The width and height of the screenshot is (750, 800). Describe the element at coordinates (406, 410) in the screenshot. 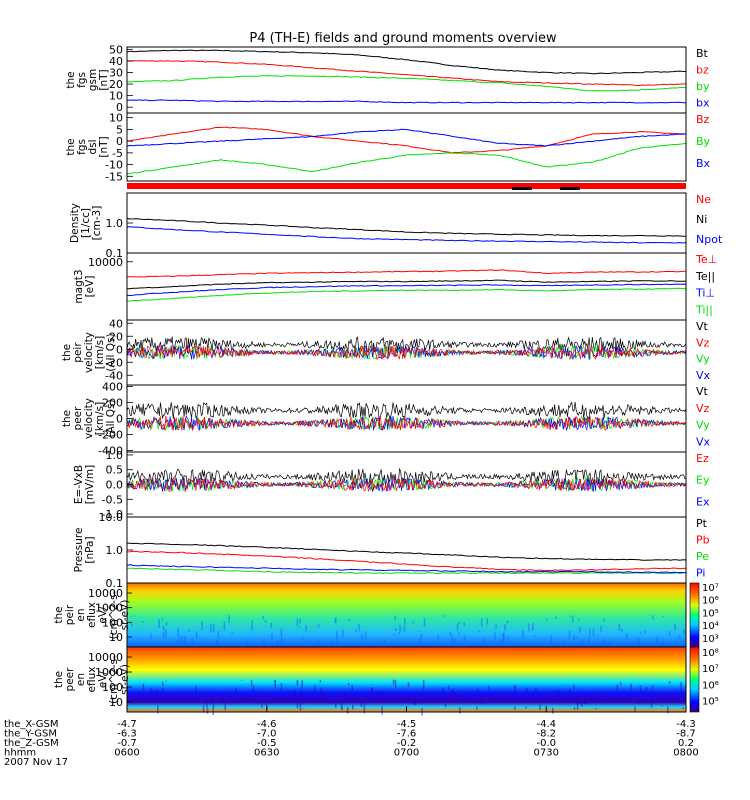

I see `series-noise-black` at that location.